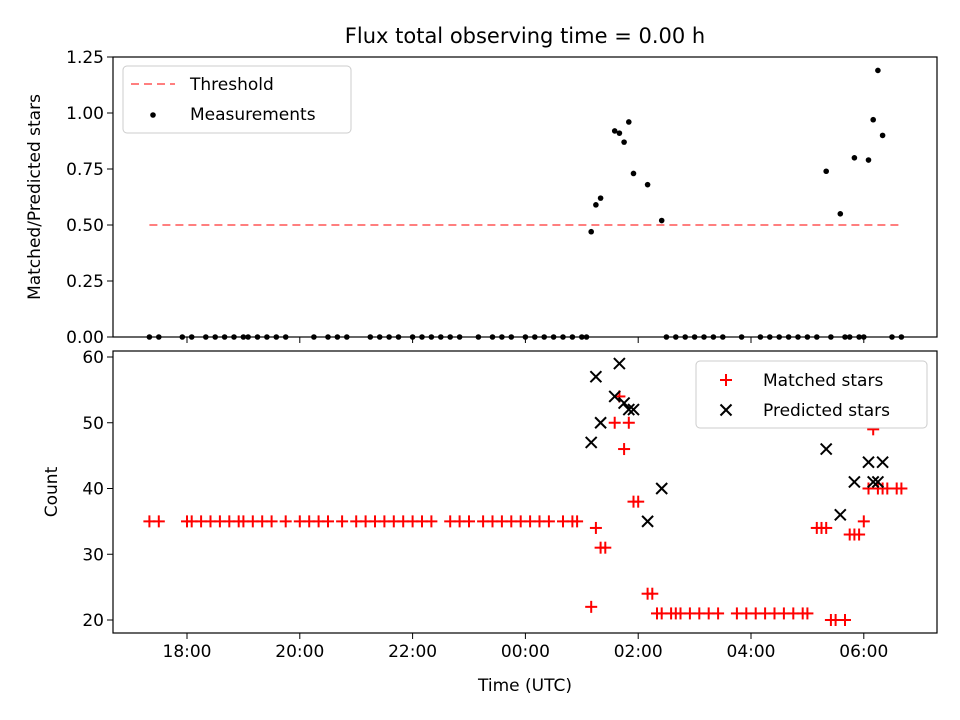  What do you see at coordinates (823, 381) in the screenshot?
I see `legend-matched-label: Matched stars` at bounding box center [823, 381].